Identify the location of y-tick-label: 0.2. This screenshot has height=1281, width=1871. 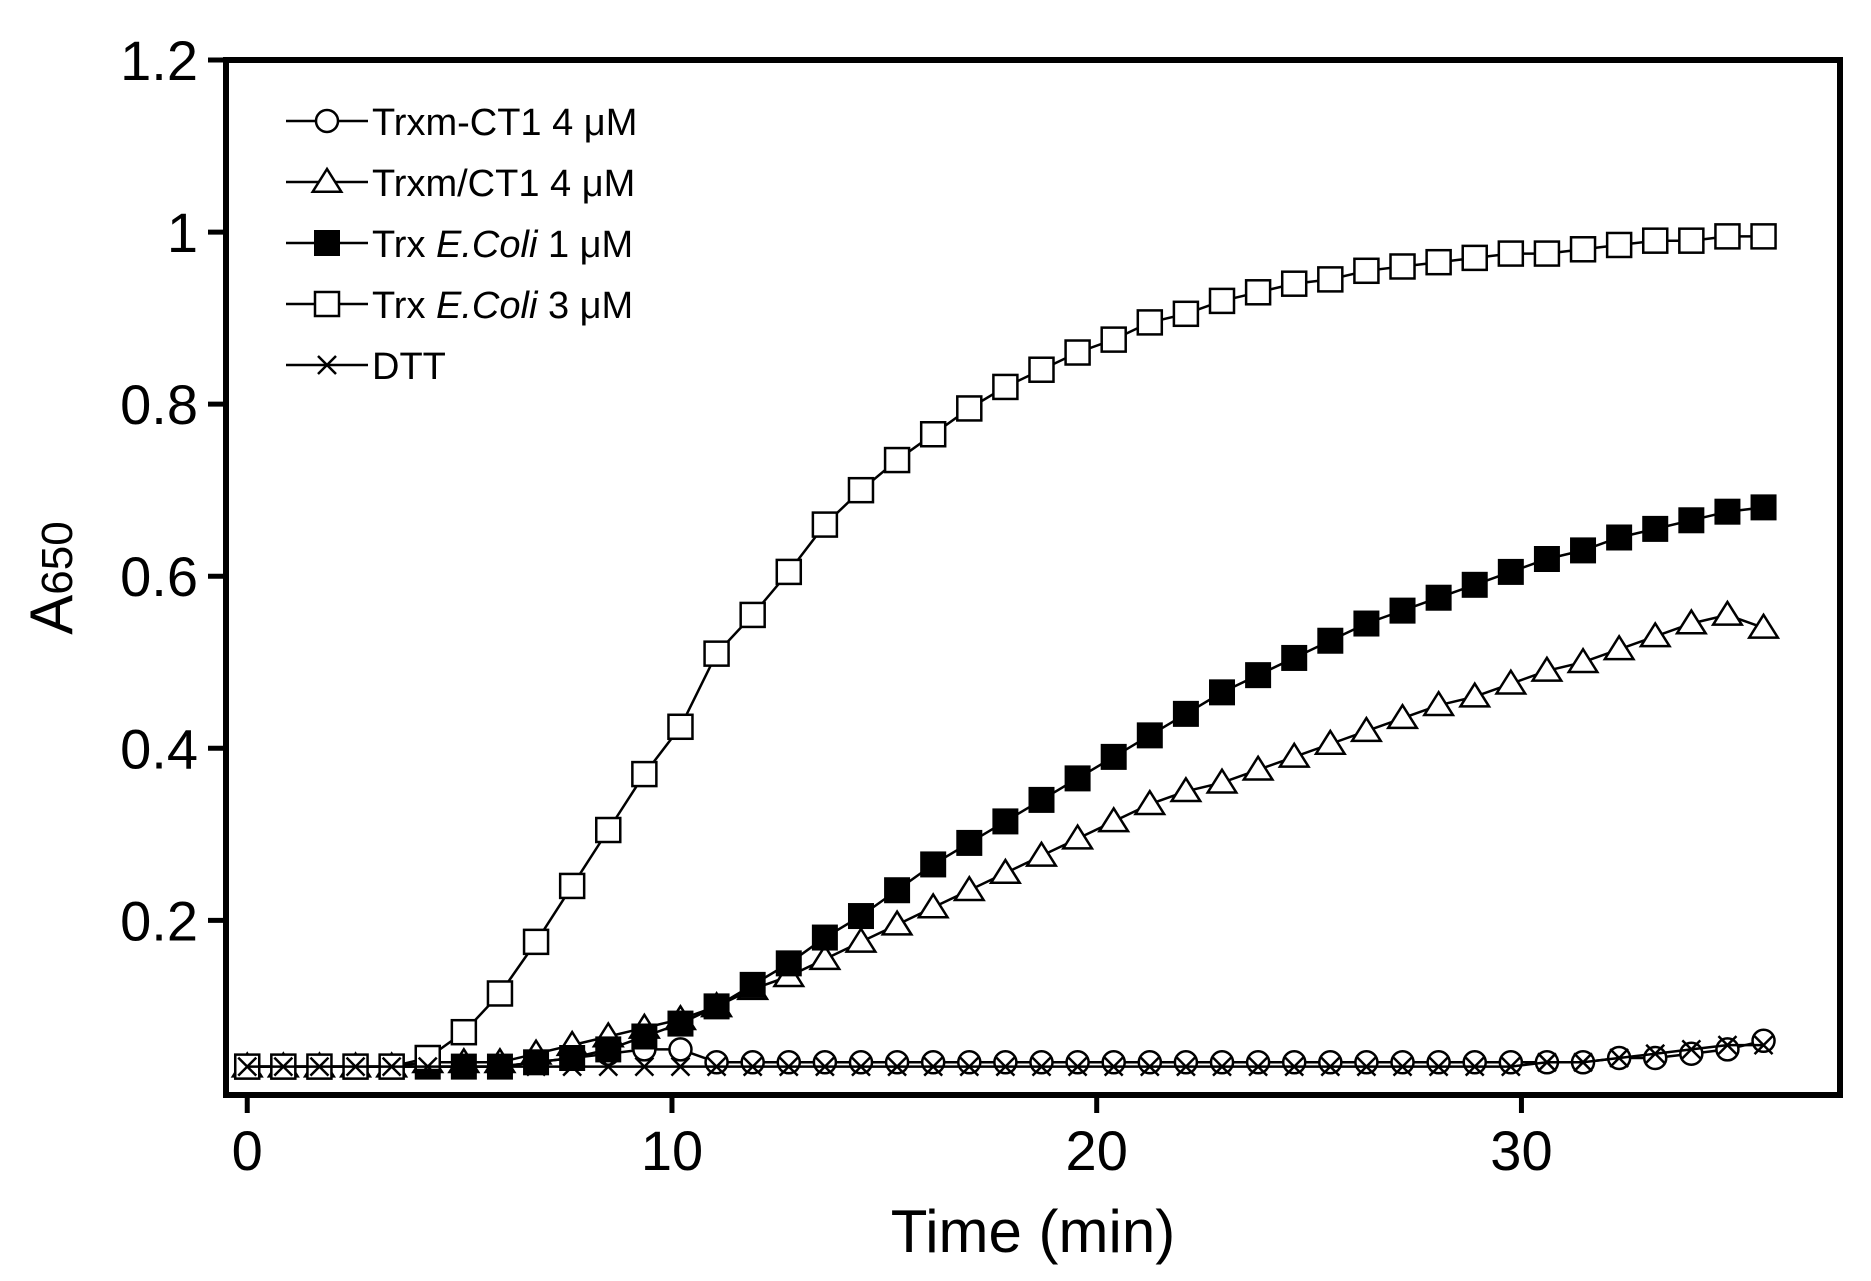
(159, 920).